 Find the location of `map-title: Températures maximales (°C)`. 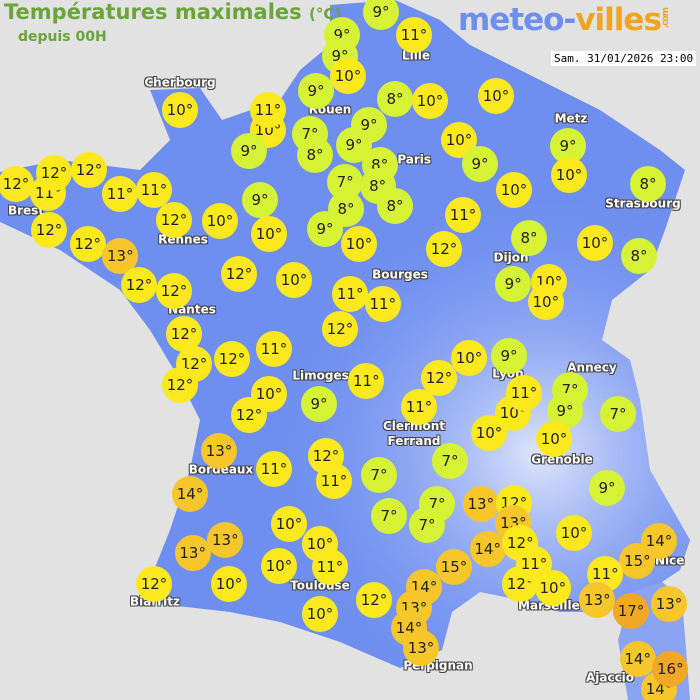

map-title: Températures maximales (°C) is located at coordinates (172, 12).